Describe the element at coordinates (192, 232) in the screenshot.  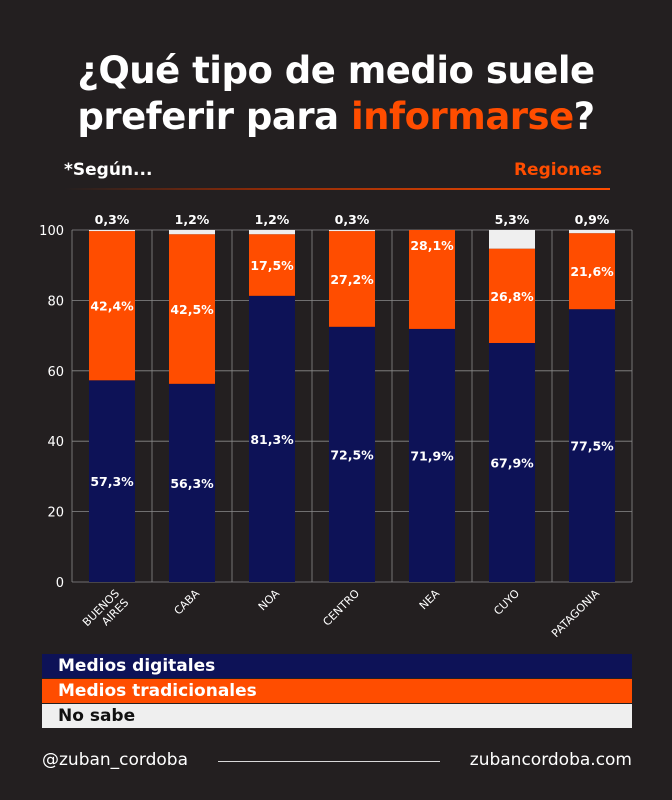
I see `bar-caba-s2` at that location.